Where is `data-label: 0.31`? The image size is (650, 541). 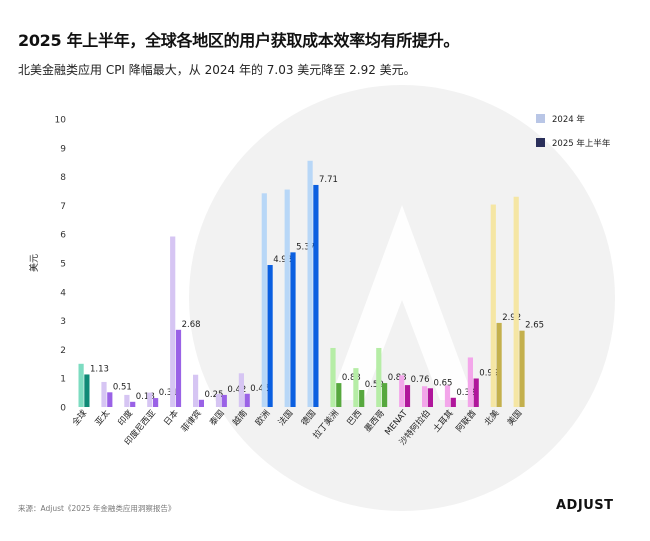 data-label: 0.31 is located at coordinates (168, 393).